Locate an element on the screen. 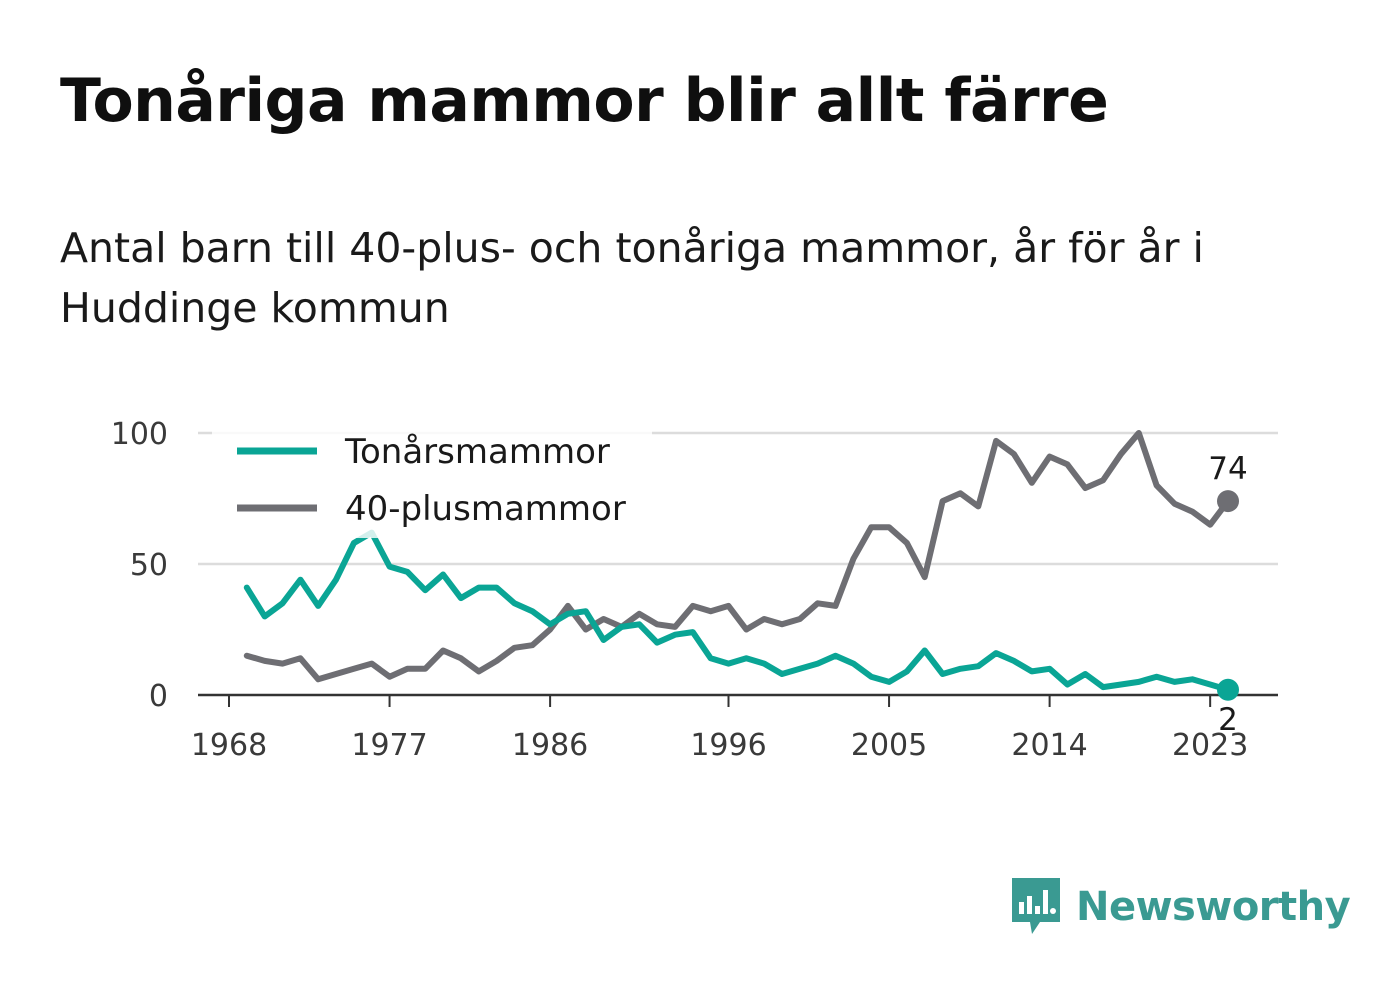 The width and height of the screenshot is (1382, 999). legend: Tonårsmammor 40-plusmammor is located at coordinates (432, 483).